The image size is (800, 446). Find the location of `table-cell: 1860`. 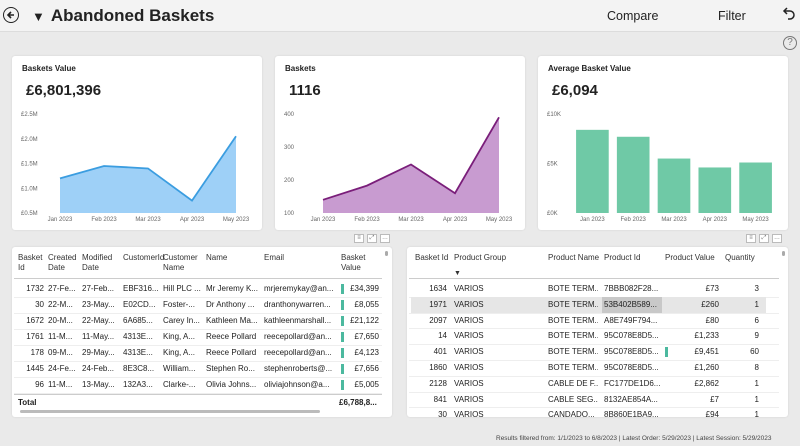

table-cell: 1860 is located at coordinates (438, 367).